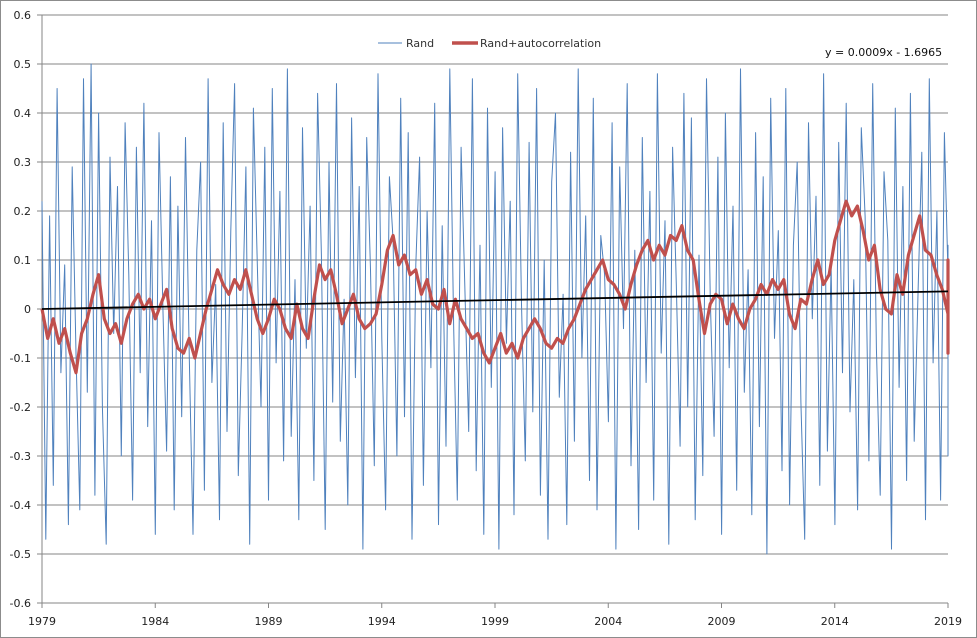  What do you see at coordinates (20, 505) in the screenshot?
I see `y-tick-label: -0.4` at bounding box center [20, 505].